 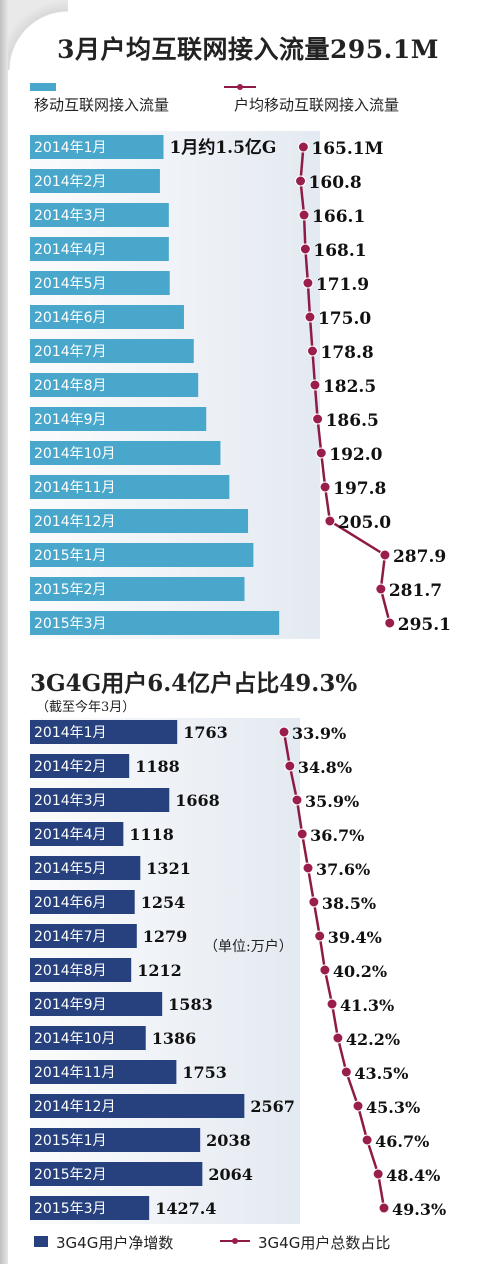 What do you see at coordinates (70, 590) in the screenshot?
I see `category-label: 2015年2月` at bounding box center [70, 590].